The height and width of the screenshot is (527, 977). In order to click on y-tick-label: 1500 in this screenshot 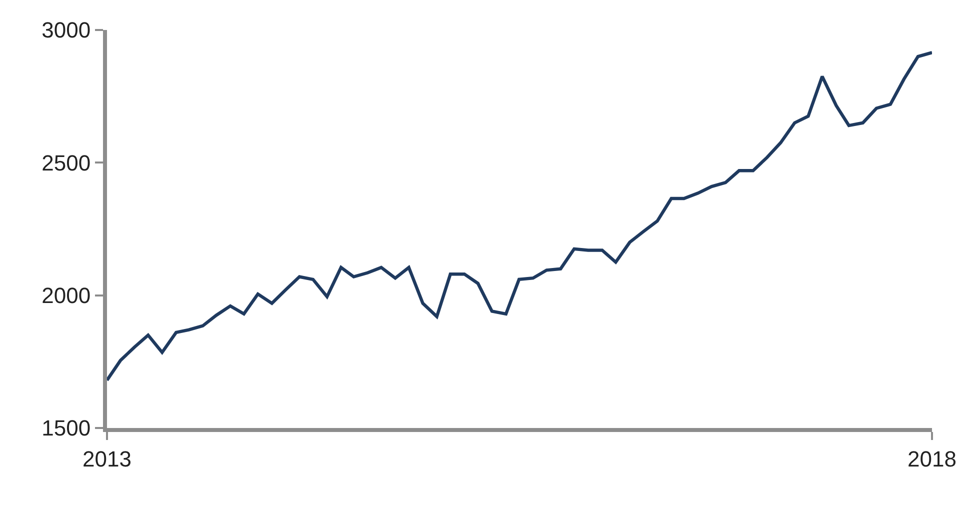, I will do `click(66, 428)`.